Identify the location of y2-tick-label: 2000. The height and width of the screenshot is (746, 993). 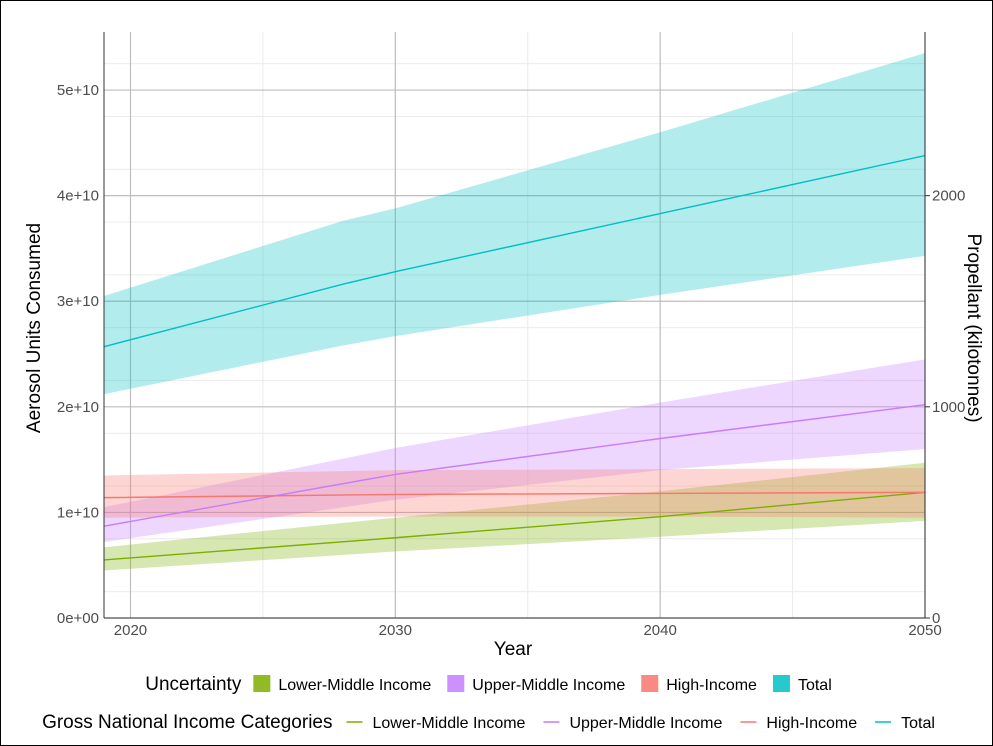
(948, 196).